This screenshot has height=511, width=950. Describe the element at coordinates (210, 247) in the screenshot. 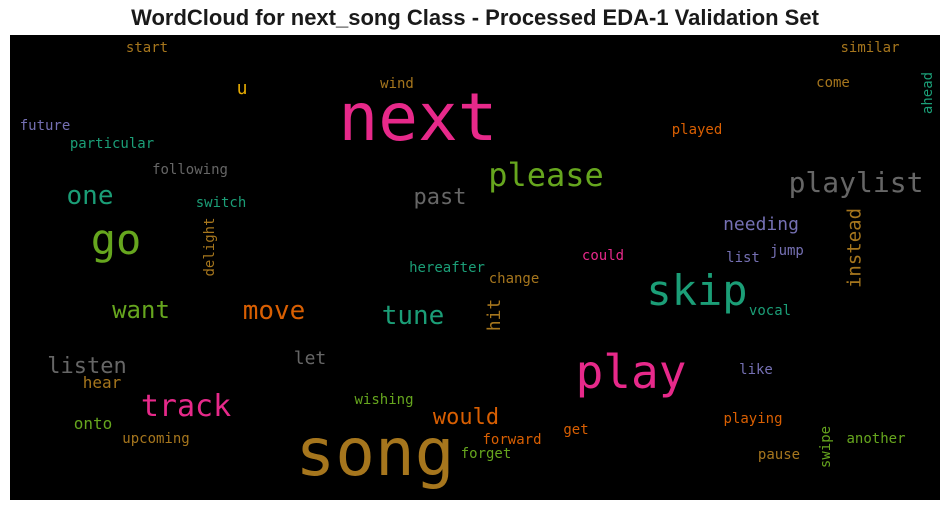

I see `word-delight: delight` at that location.